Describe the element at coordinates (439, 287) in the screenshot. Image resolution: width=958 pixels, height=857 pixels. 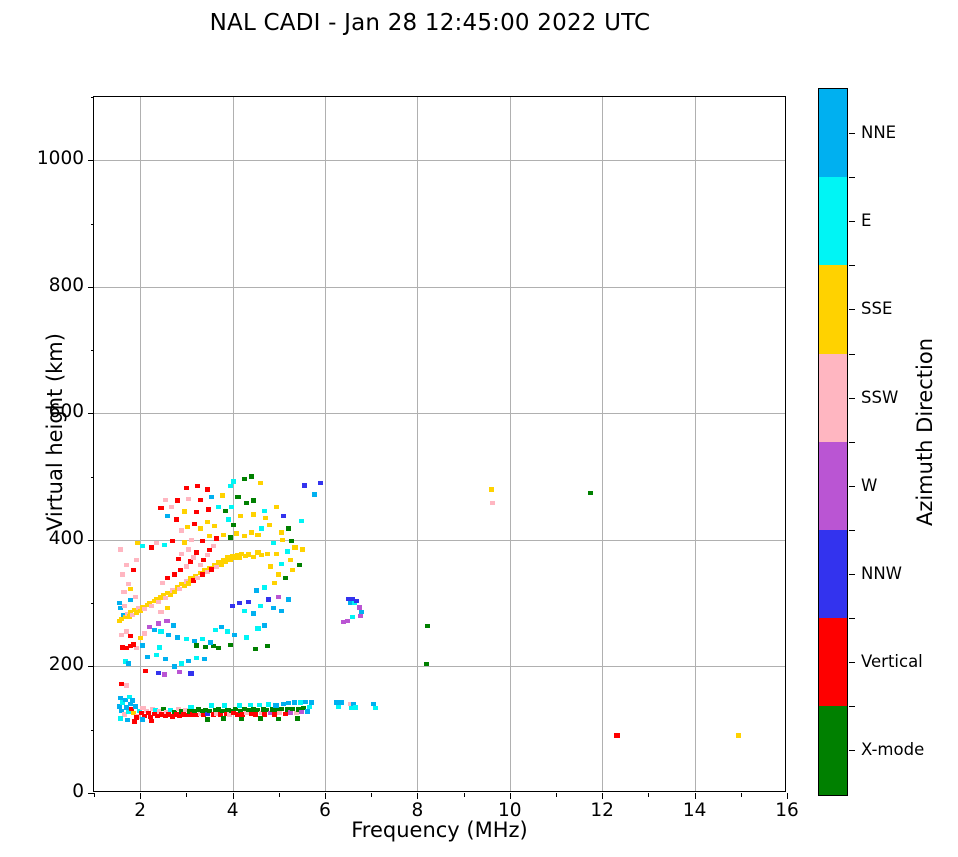
I see `gridline-horizontal` at that location.